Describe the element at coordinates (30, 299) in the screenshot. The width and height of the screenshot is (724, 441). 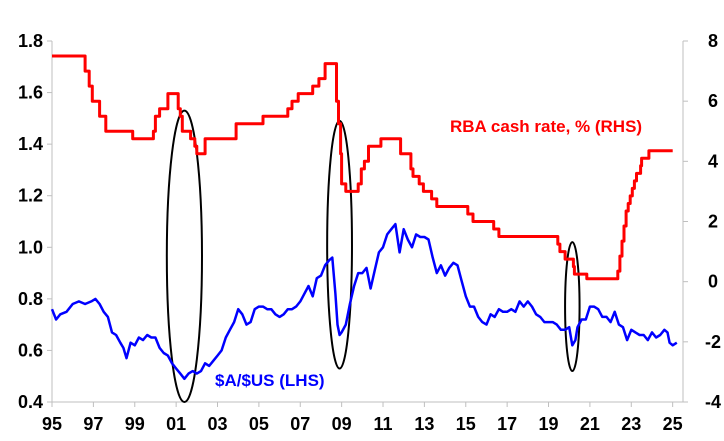
I see `y-left-tick-label: 0.8` at that location.